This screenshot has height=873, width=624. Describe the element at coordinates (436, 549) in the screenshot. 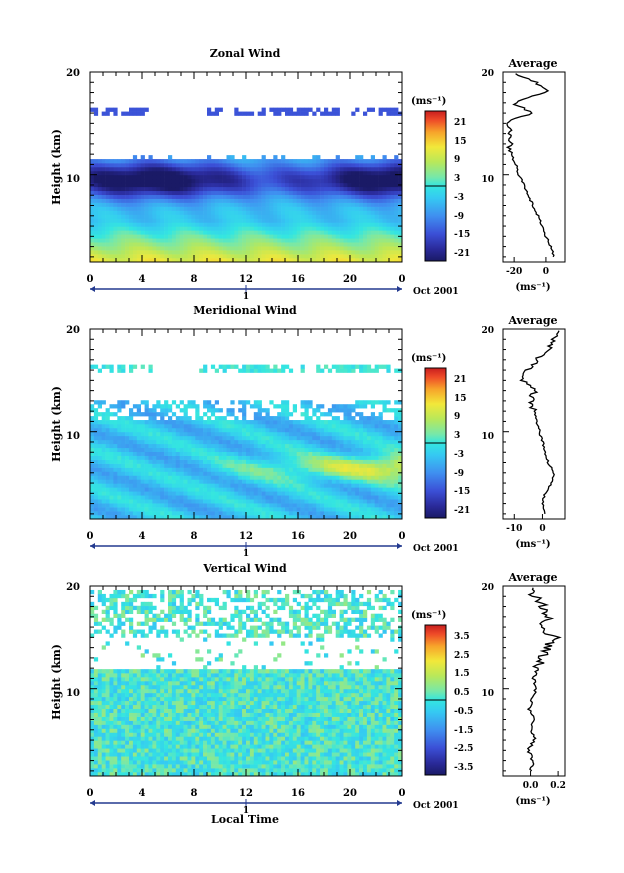

I see `date-label: Oct 2001` at that location.